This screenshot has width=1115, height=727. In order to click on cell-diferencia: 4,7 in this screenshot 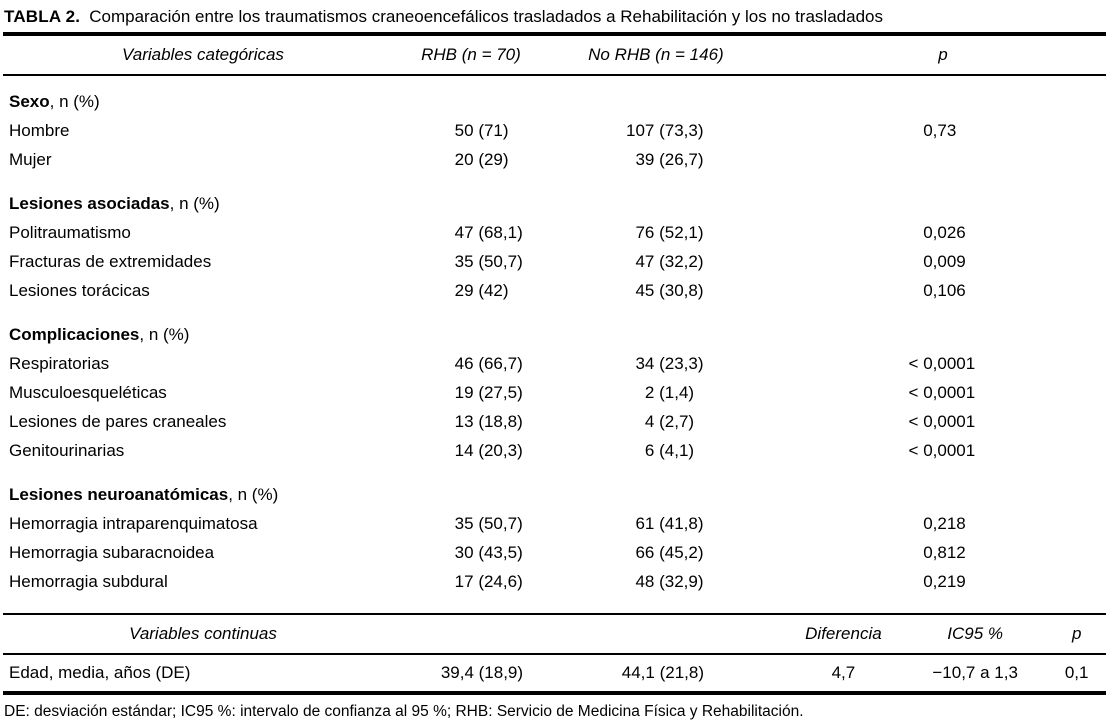, I will do `click(843, 672)`.